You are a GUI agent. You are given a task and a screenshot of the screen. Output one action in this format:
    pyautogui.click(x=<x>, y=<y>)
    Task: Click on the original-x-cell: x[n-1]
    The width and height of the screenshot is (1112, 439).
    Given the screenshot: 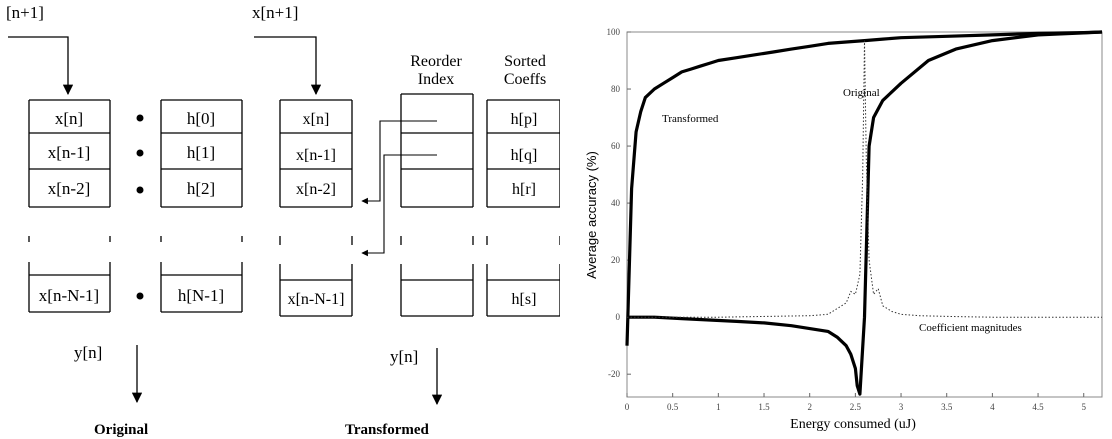 What is the action you would take?
    pyautogui.click(x=69, y=152)
    